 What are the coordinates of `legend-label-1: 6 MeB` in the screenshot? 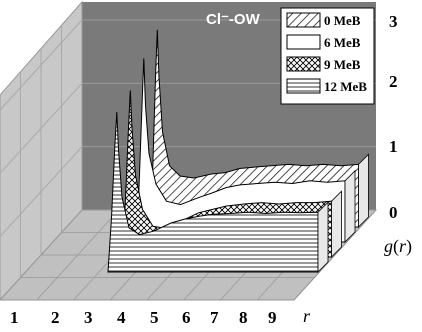 It's located at (342, 42).